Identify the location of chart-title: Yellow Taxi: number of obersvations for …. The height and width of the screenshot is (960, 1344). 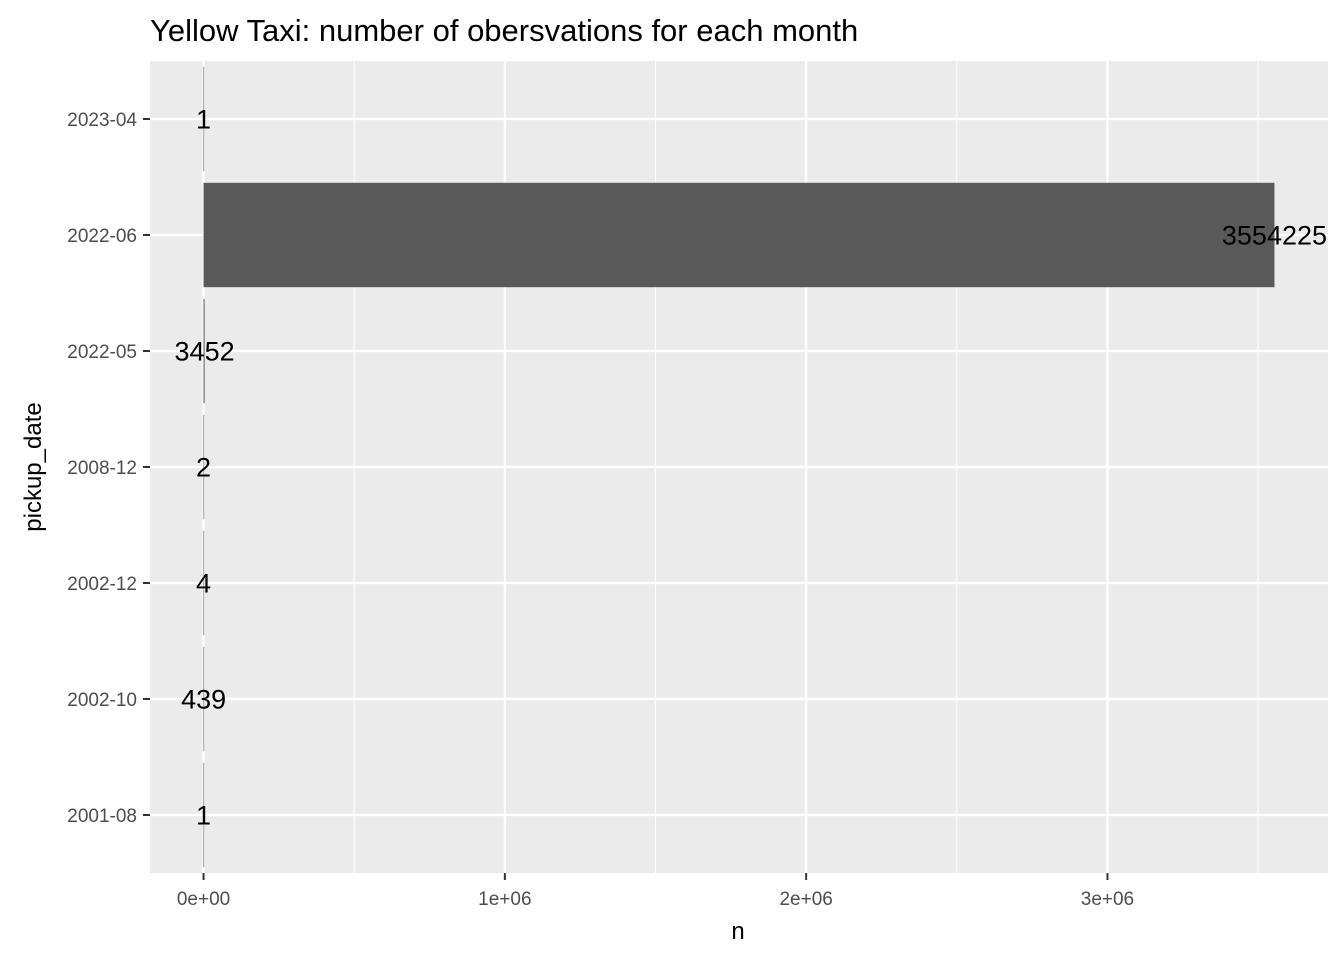
(504, 30).